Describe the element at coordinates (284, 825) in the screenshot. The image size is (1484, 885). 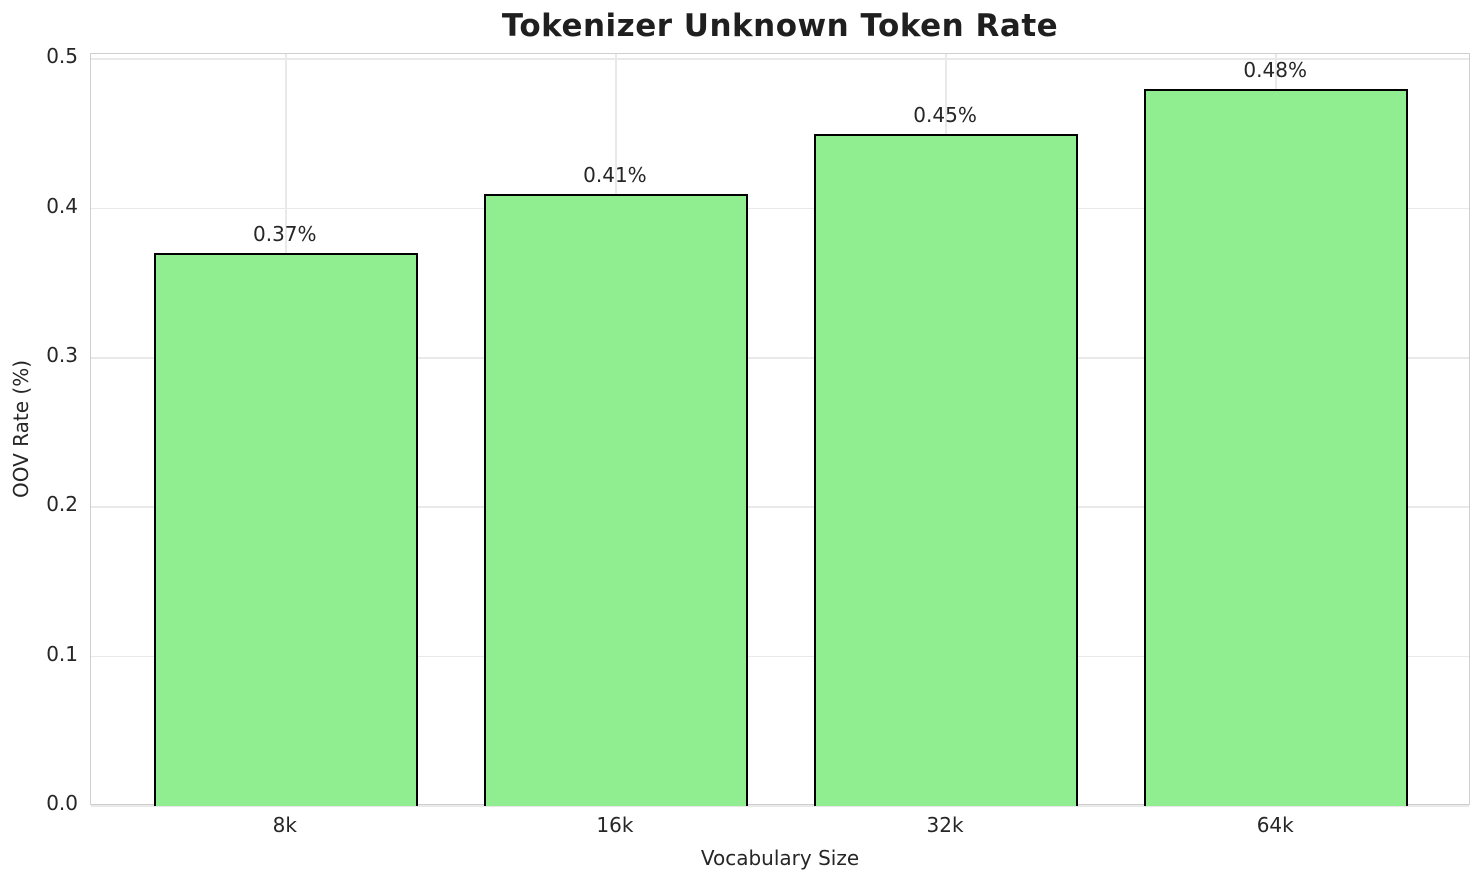
I see `x-tick-label: 8k` at that location.